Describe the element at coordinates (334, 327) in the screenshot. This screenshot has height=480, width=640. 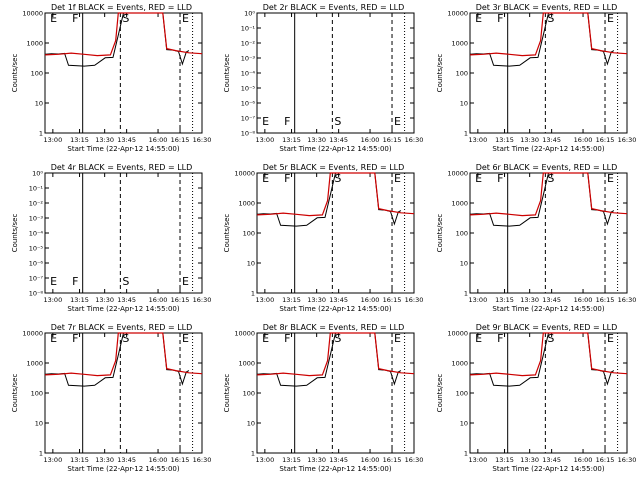
I see `panel-title: Det 8r BLACK = Events, RED = LLD` at that location.